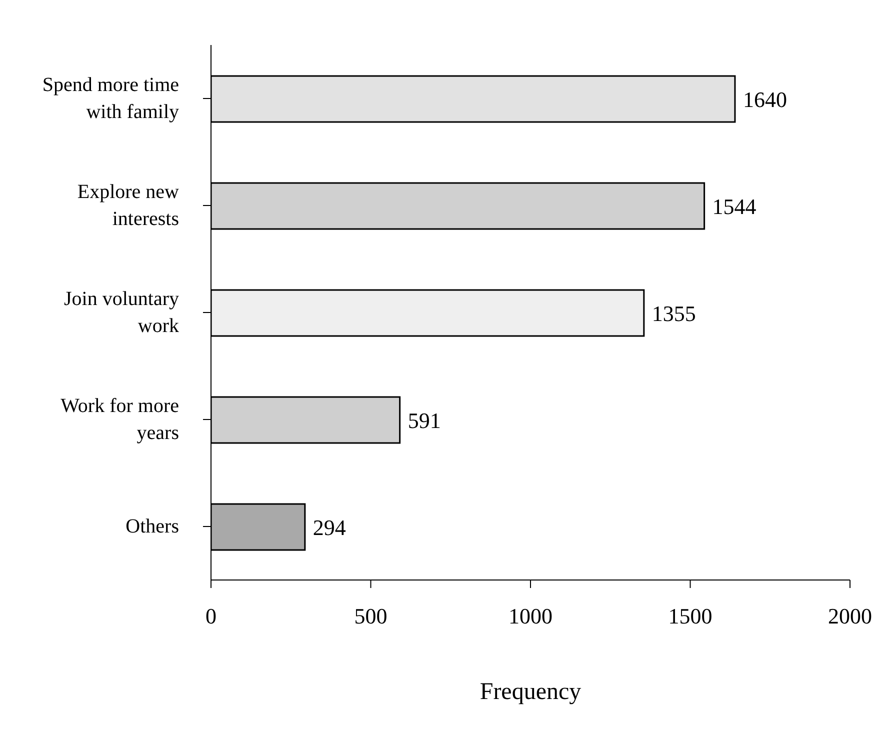  Describe the element at coordinates (128, 205) in the screenshot. I see `y-tick-label: Explore new interests` at that location.